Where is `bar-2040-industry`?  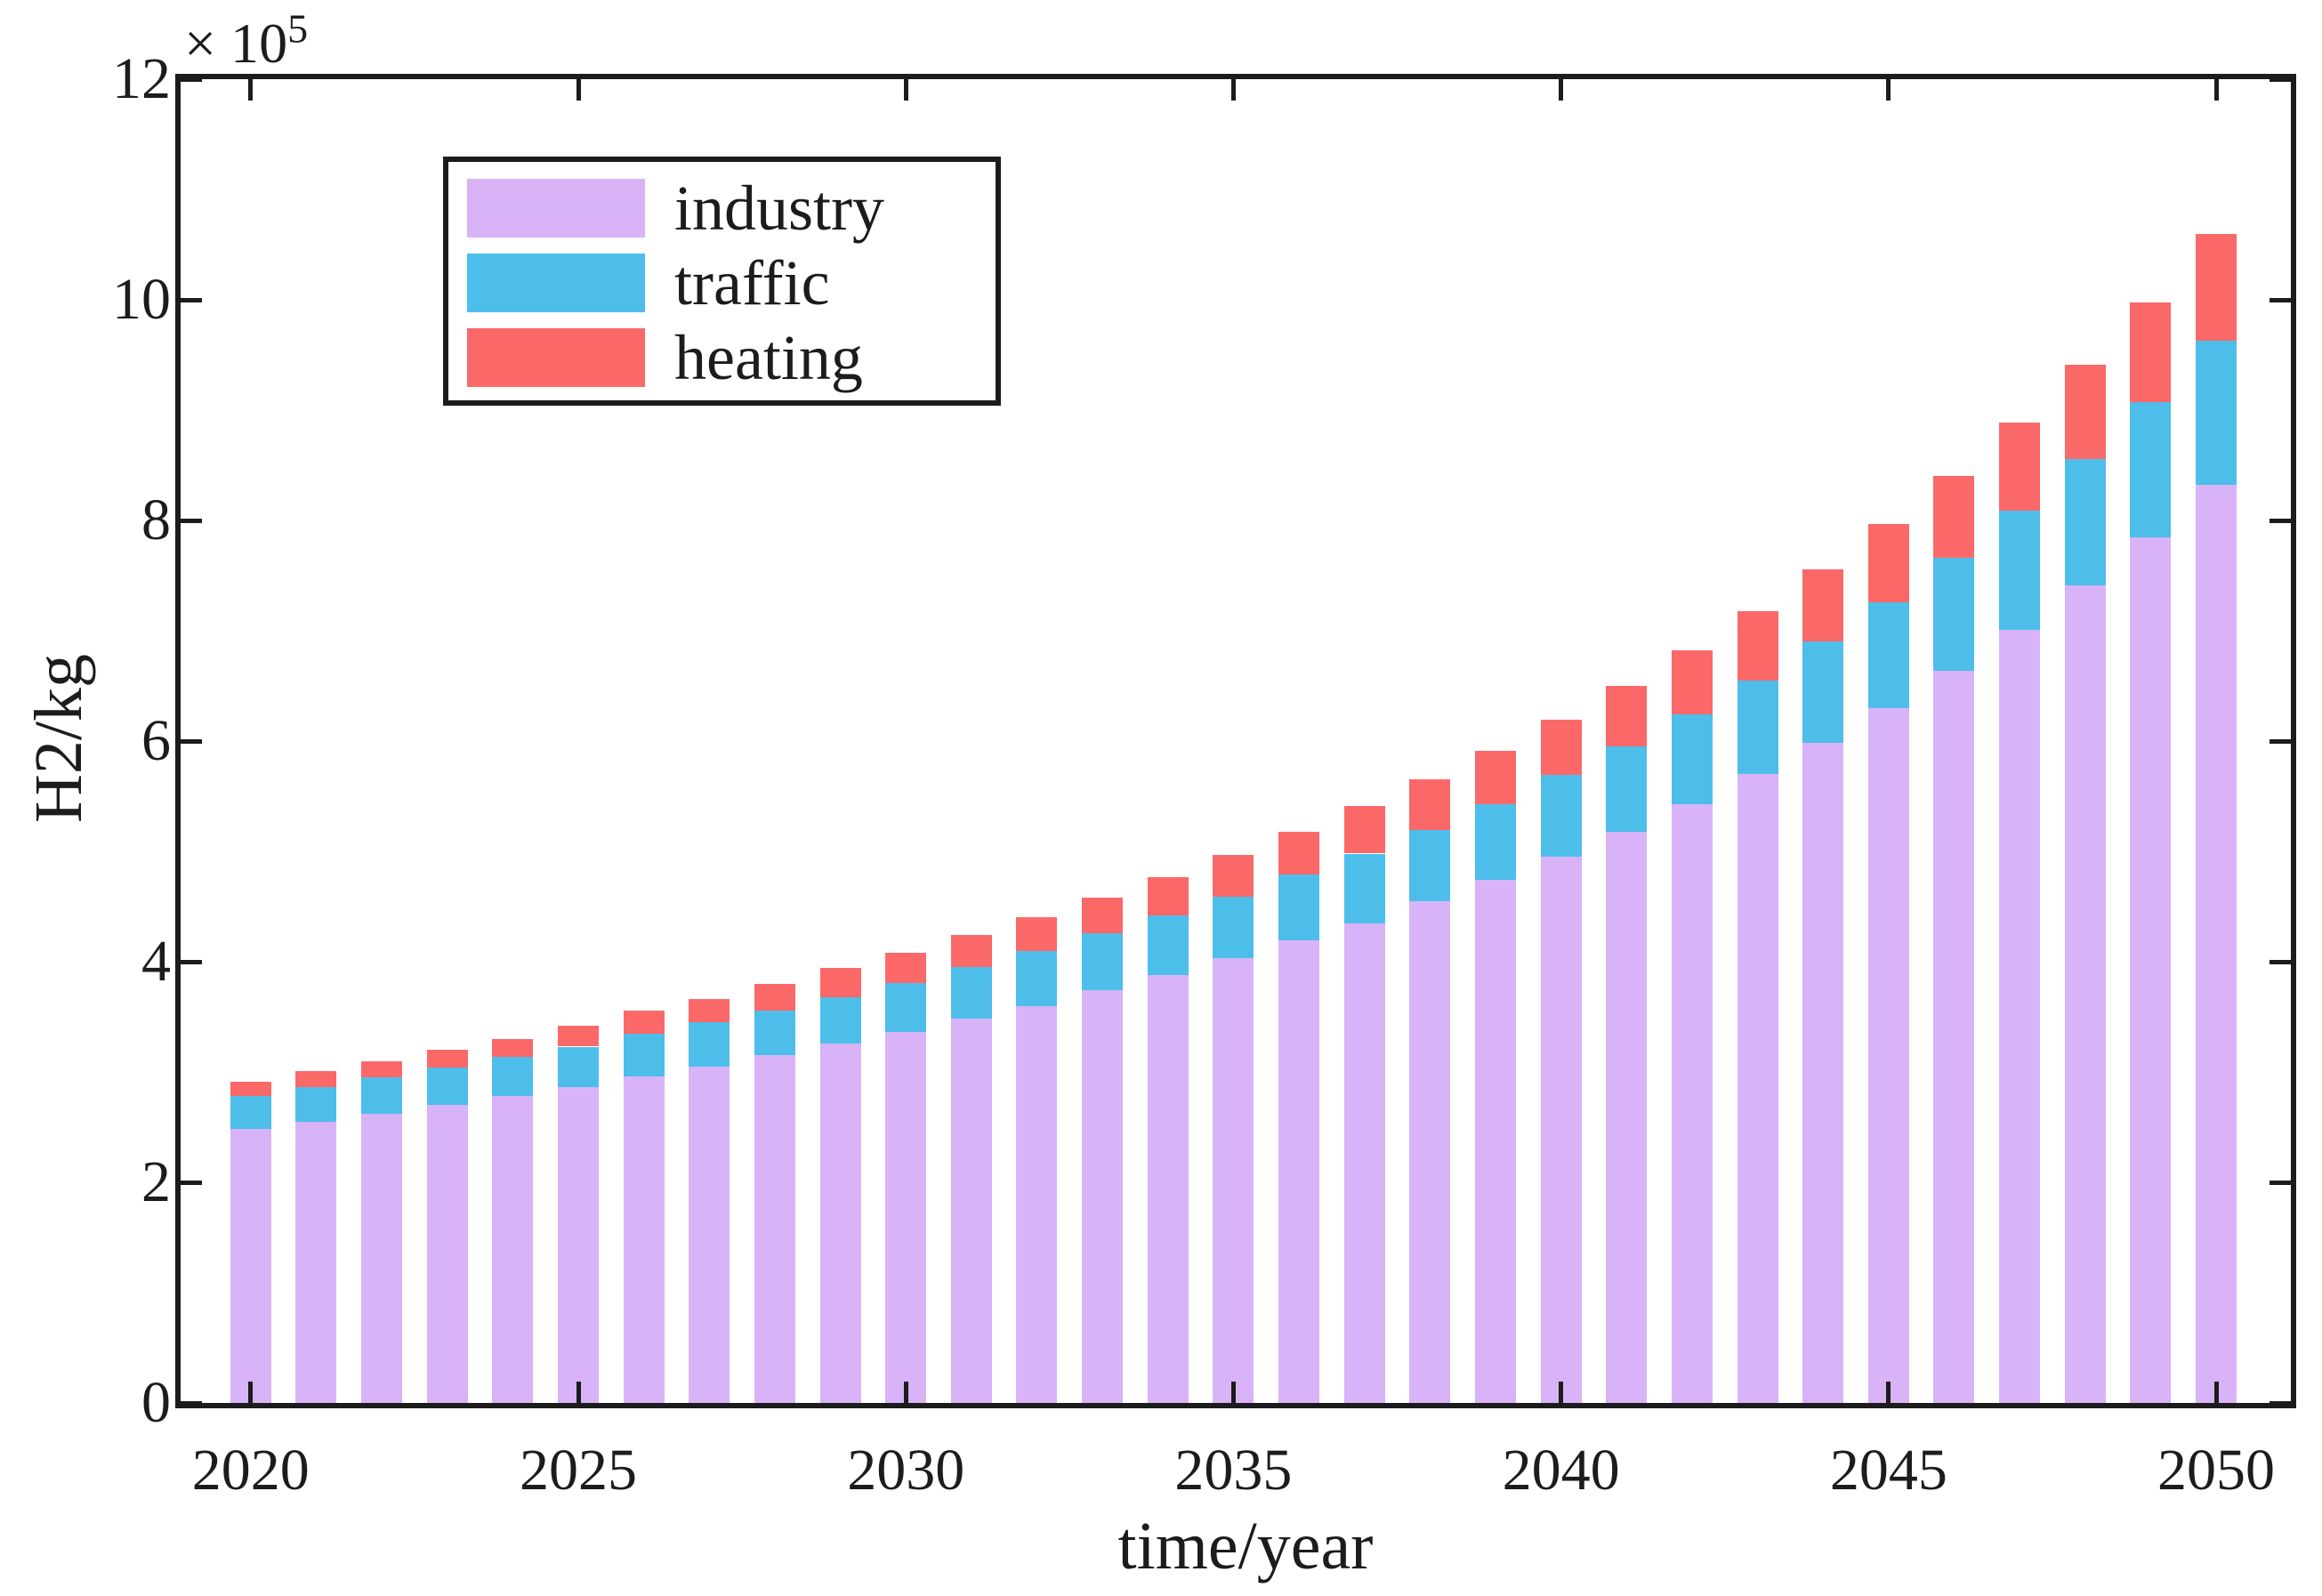 bar-2040-industry is located at coordinates (1561, 1130).